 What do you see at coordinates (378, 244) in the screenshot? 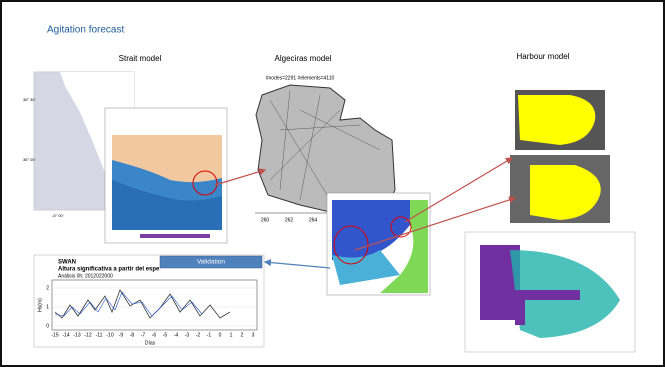
I see `bay-image` at bounding box center [378, 244].